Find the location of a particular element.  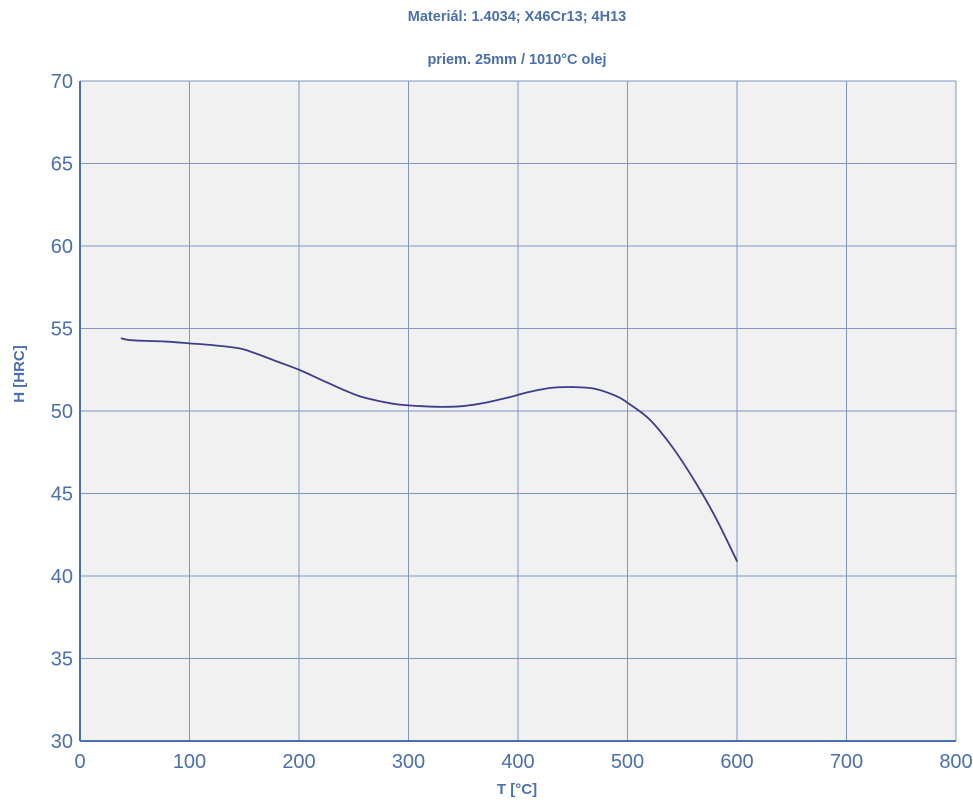

x-tick-label: 200 is located at coordinates (298, 762).